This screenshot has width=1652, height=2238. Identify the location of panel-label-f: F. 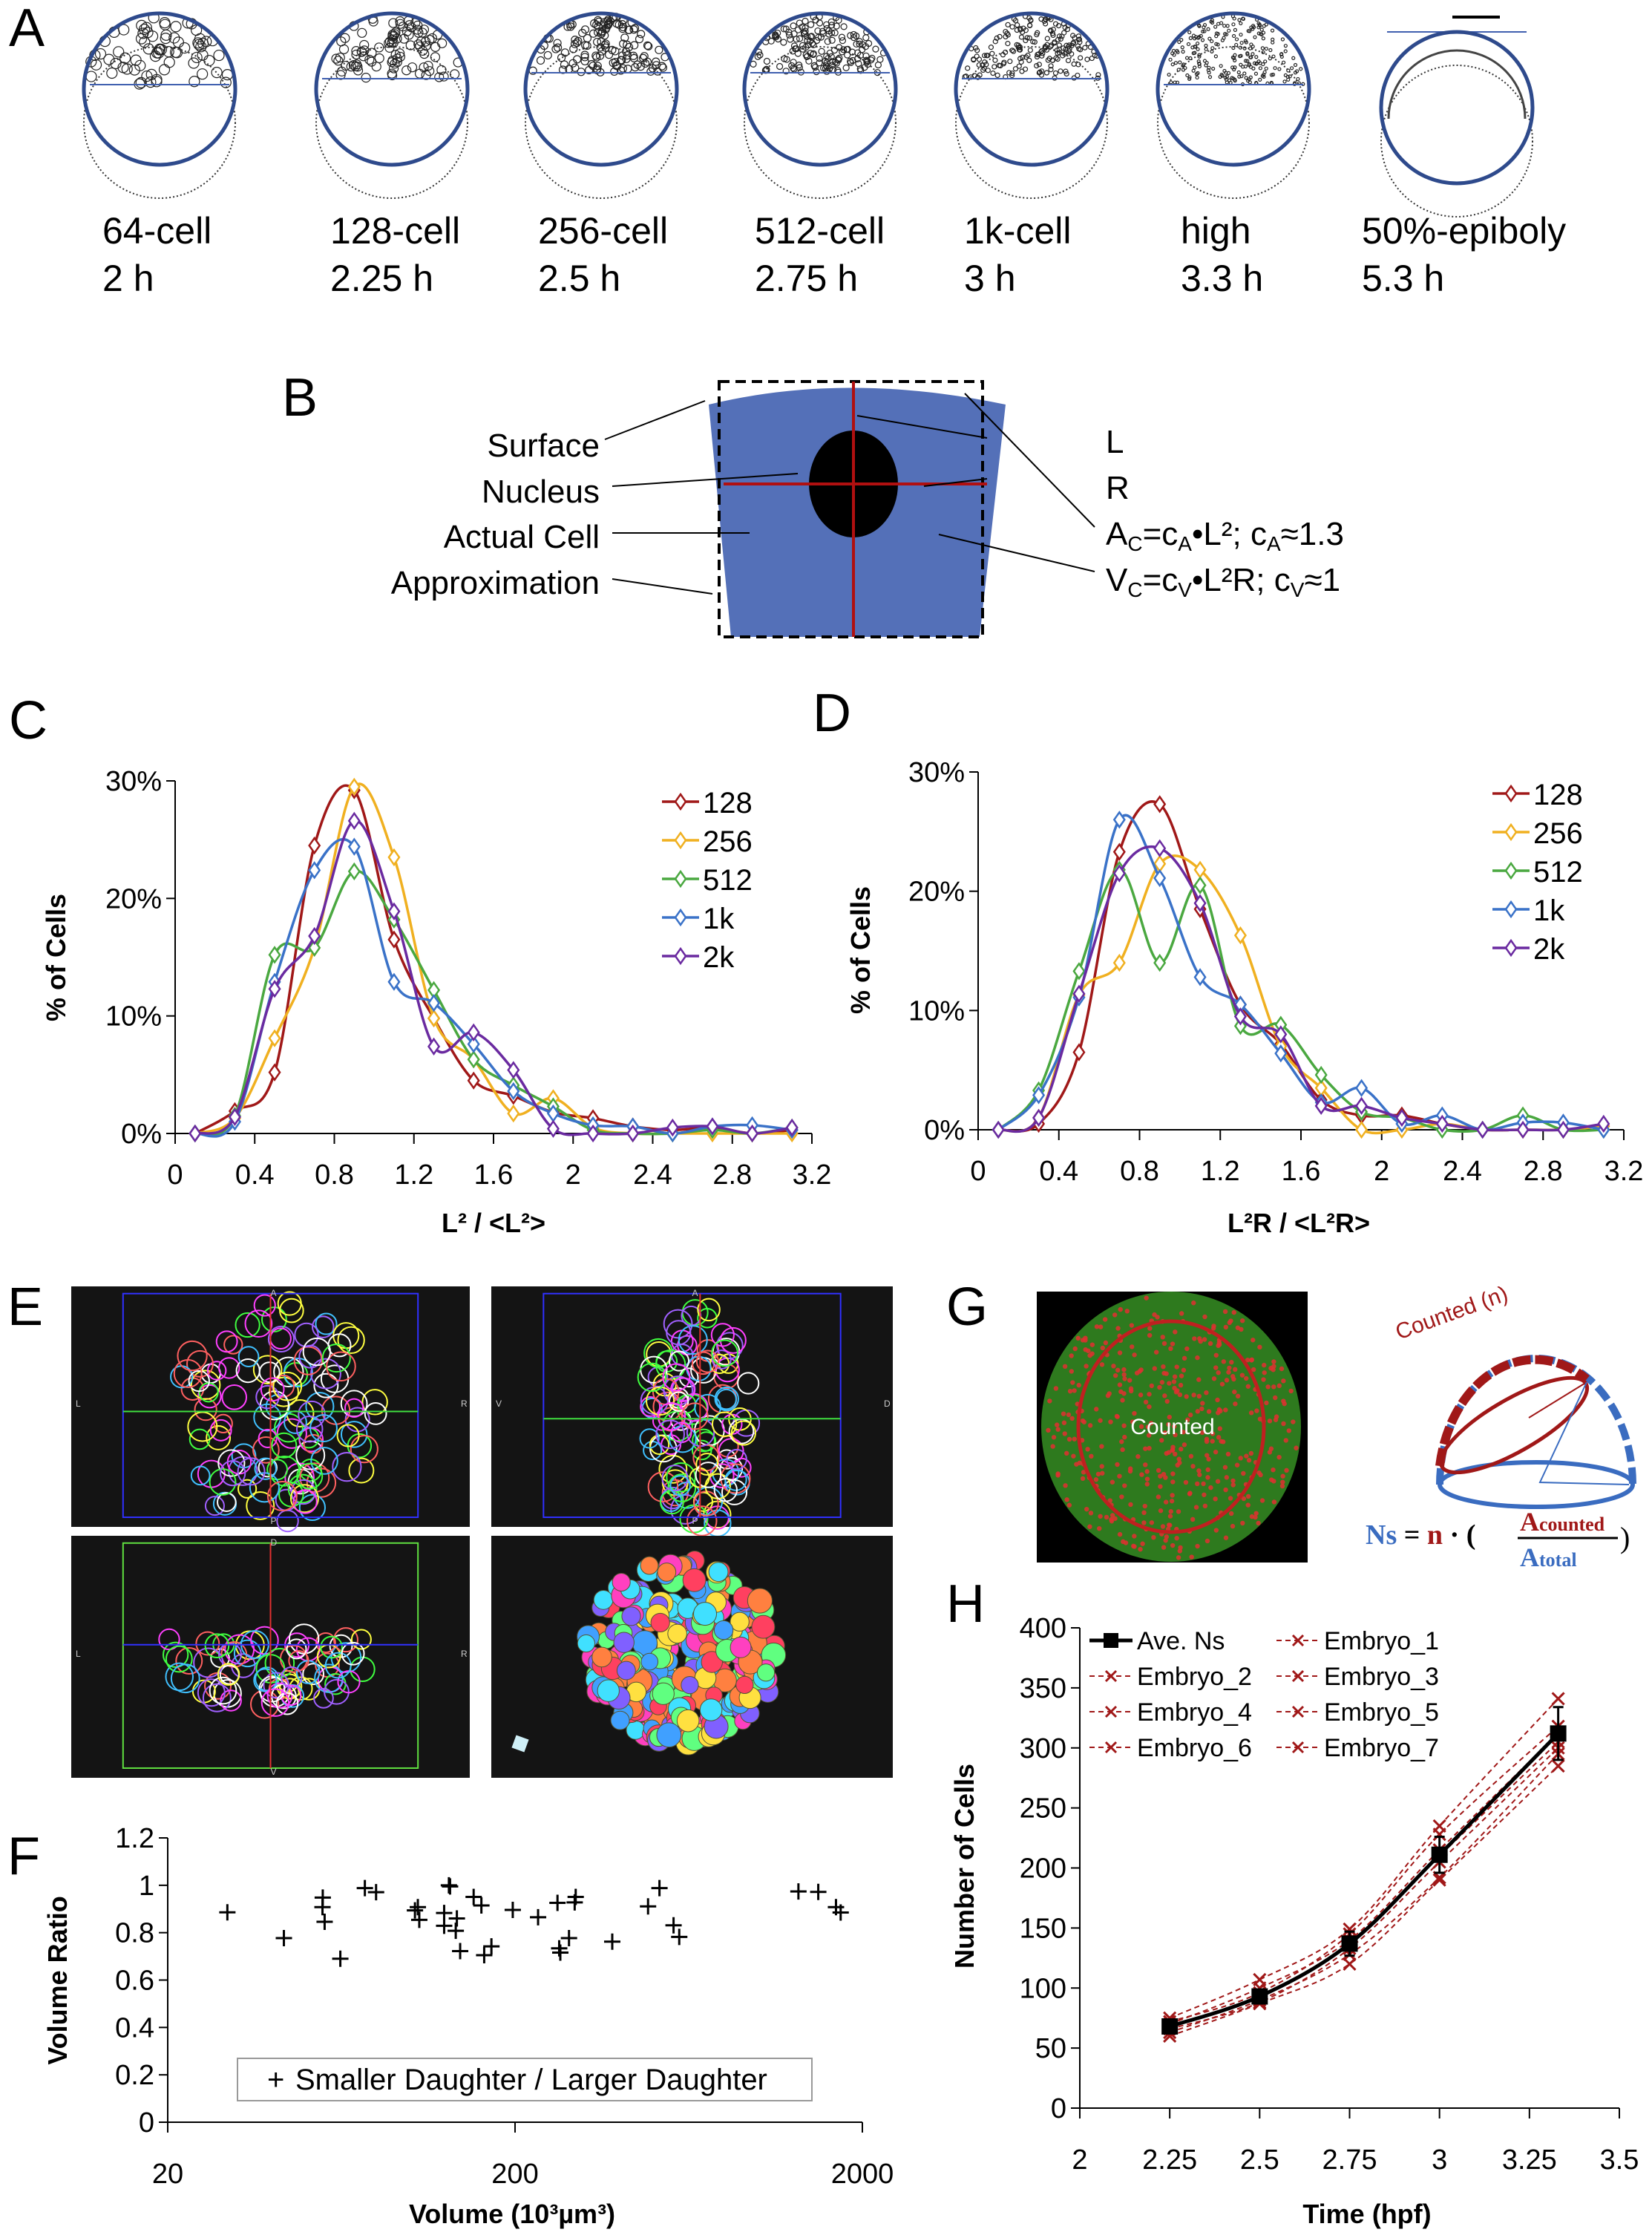
(23, 1856).